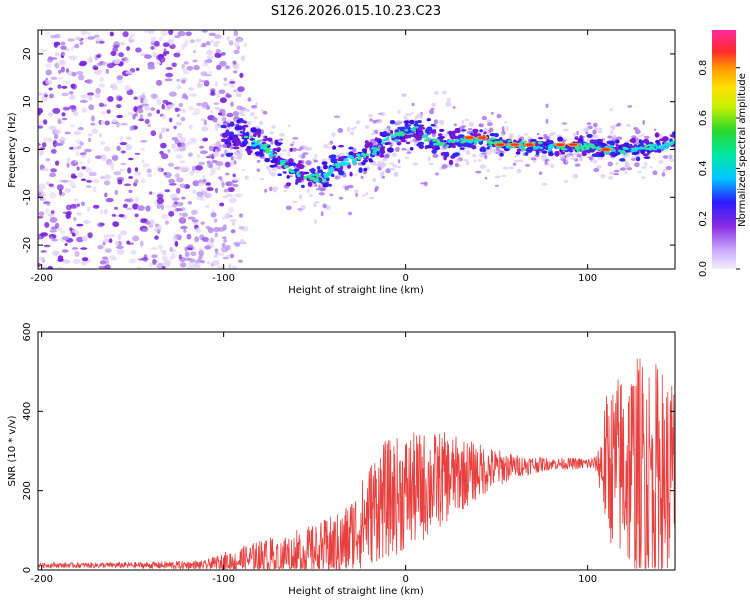  What do you see at coordinates (573, 144) in the screenshot?
I see `peak-core` at bounding box center [573, 144].